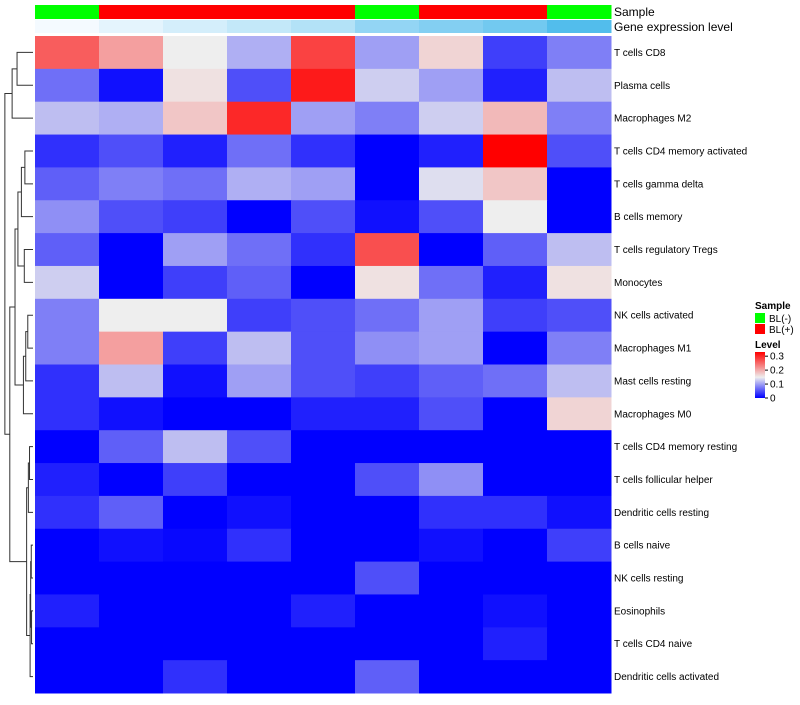 The width and height of the screenshot is (800, 705). Describe the element at coordinates (663, 480) in the screenshot. I see `row-label: T cells follicular helper` at that location.